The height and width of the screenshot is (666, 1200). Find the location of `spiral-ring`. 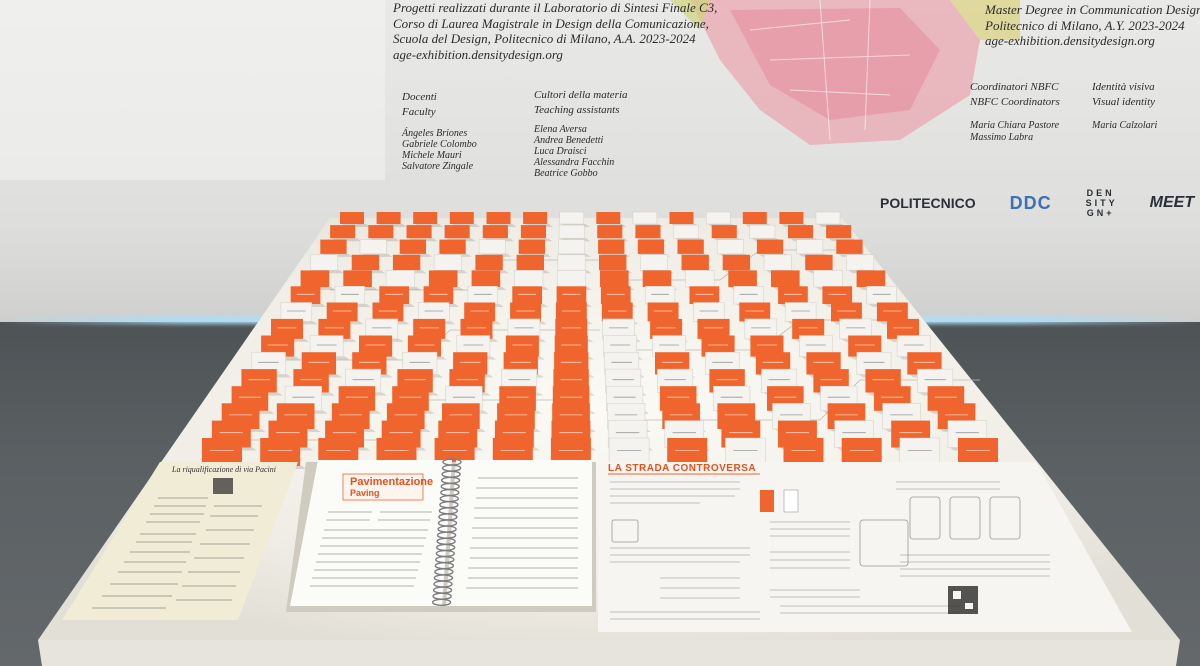

spiral-ring is located at coordinates (441, 602).